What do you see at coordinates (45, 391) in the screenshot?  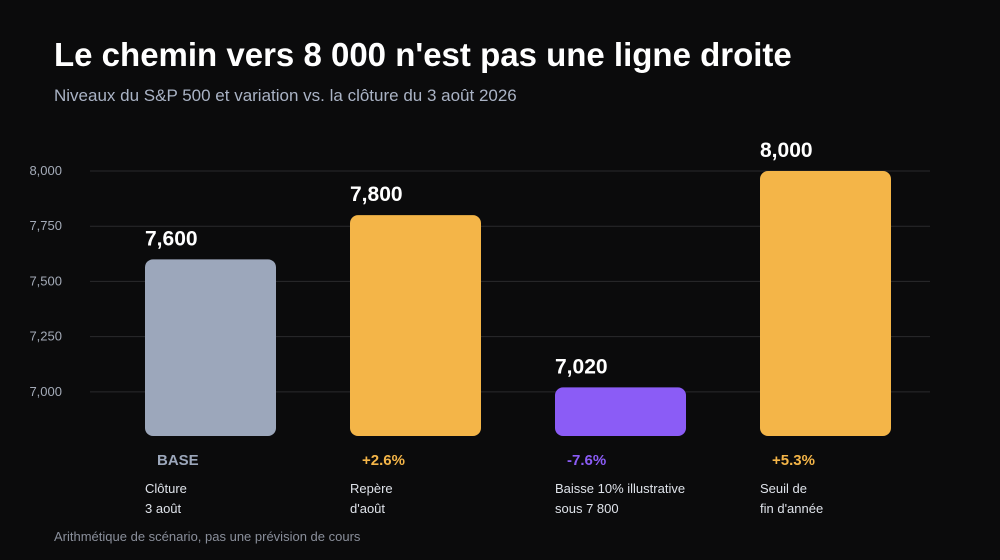 I see `y-tick-label: 7,000` at bounding box center [45, 391].